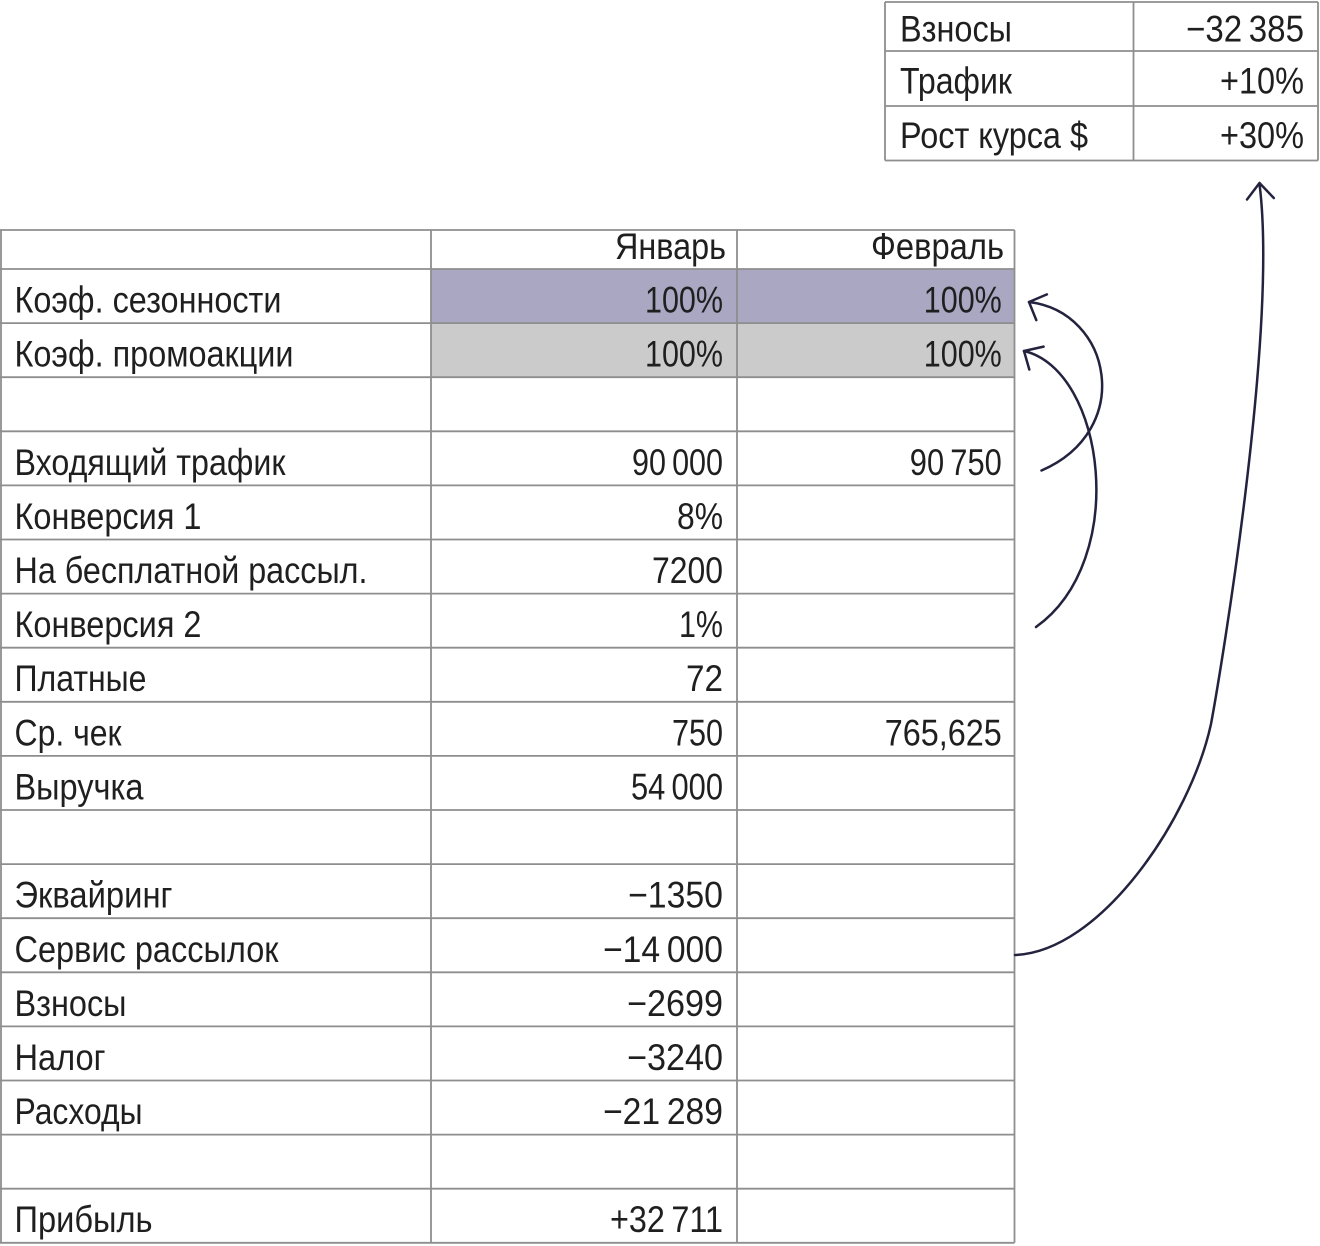  What do you see at coordinates (670, 246) in the screenshot?
I see `svg-text: Январь` at bounding box center [670, 246].